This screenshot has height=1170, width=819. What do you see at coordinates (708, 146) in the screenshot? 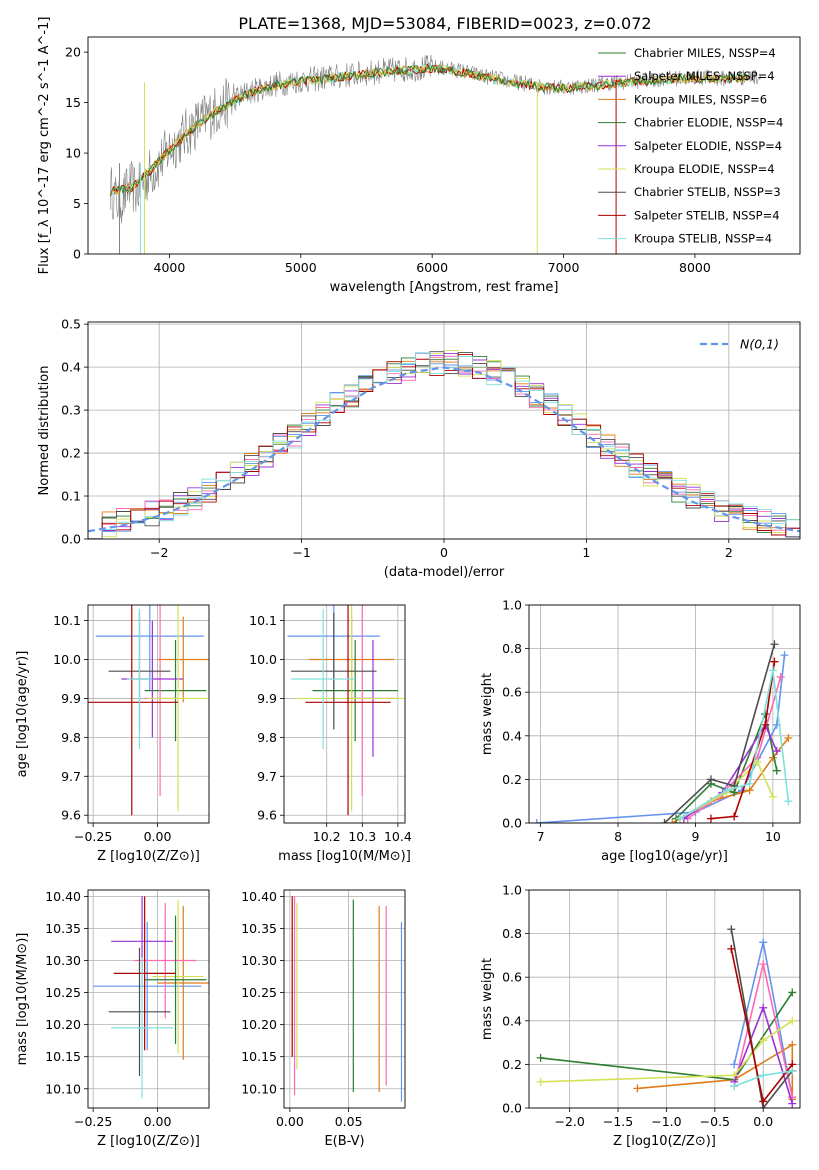
I see `legend-entry: Salpeter ELODIE, NSSP=4` at bounding box center [708, 146].